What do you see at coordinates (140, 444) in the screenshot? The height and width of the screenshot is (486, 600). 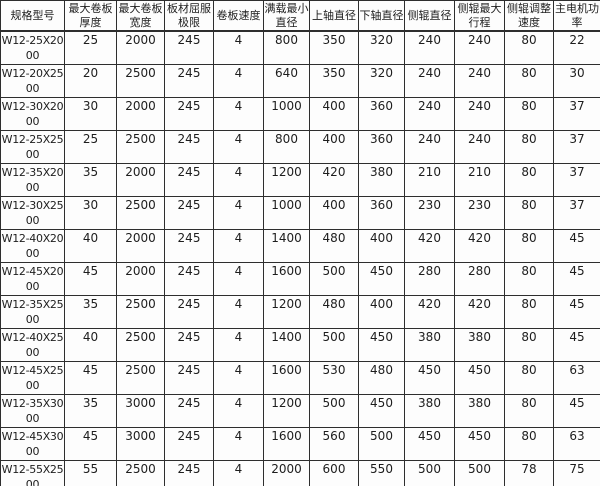 I see `value-cell: 3000` at bounding box center [140, 444].